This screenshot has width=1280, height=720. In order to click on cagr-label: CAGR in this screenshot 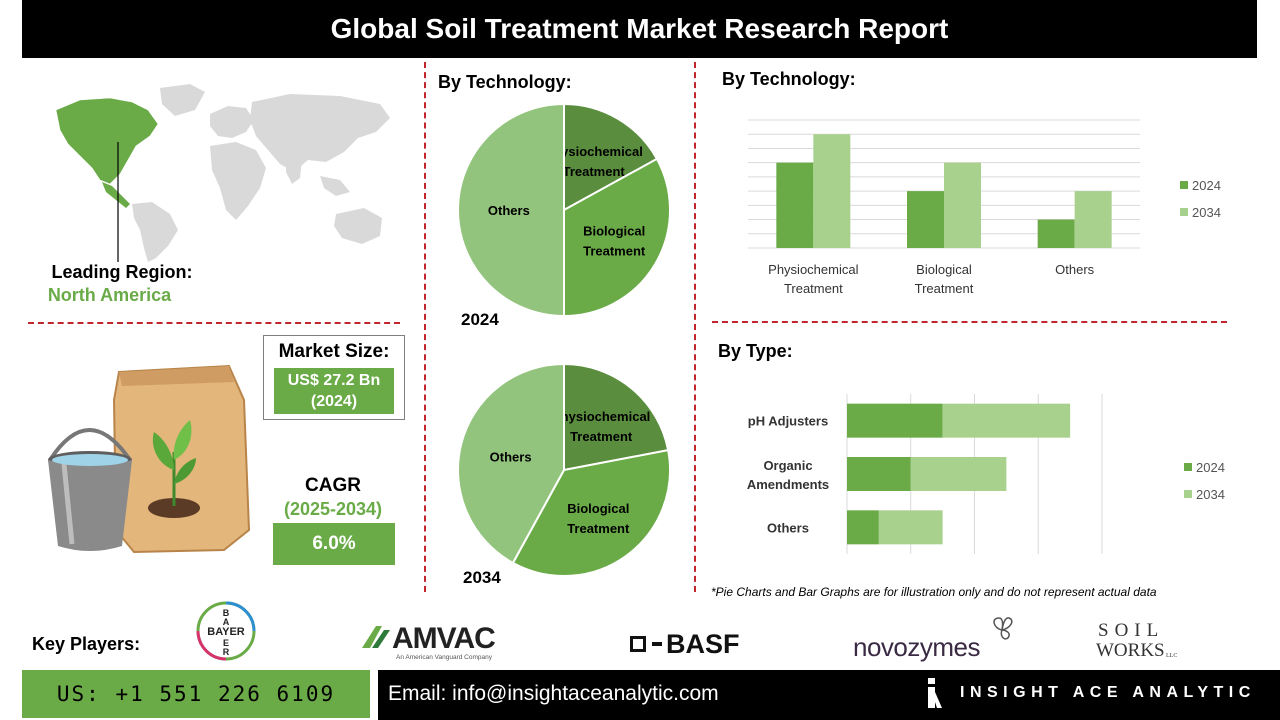, I will do `click(333, 485)`.